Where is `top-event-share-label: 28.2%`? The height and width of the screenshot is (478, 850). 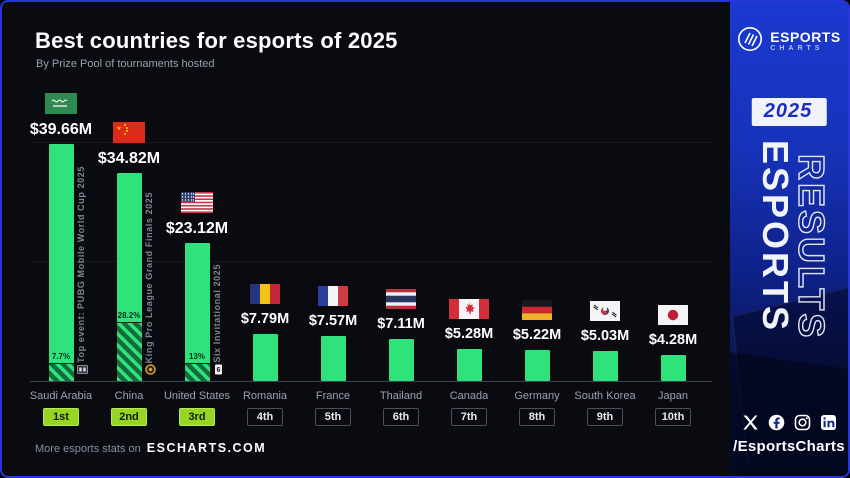 top-event-share-label: 28.2% is located at coordinates (129, 315).